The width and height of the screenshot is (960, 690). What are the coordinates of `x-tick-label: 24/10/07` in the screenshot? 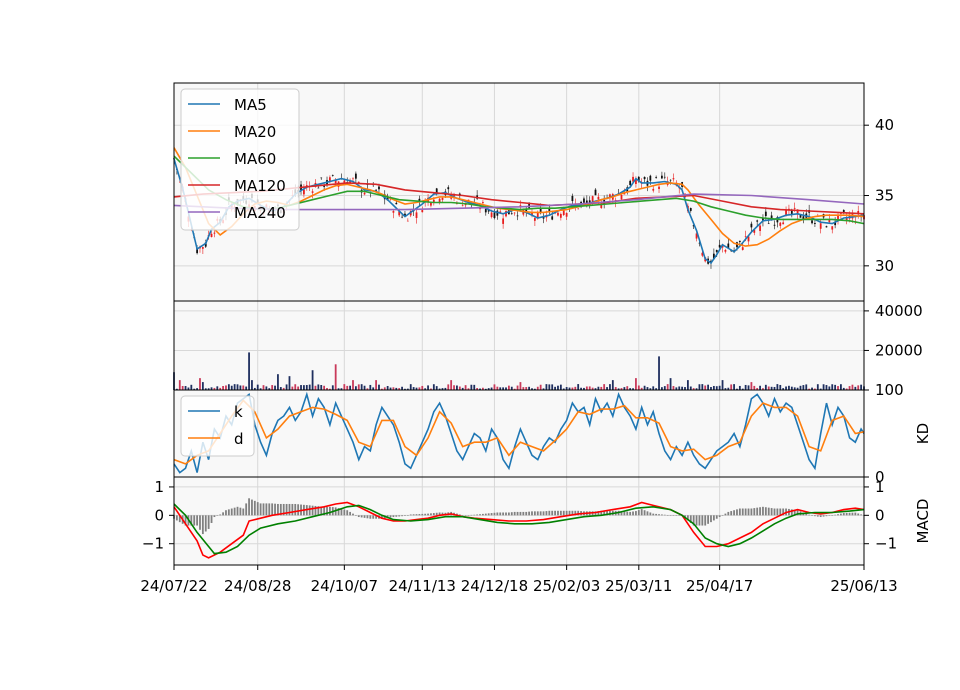 It's located at (344, 586).